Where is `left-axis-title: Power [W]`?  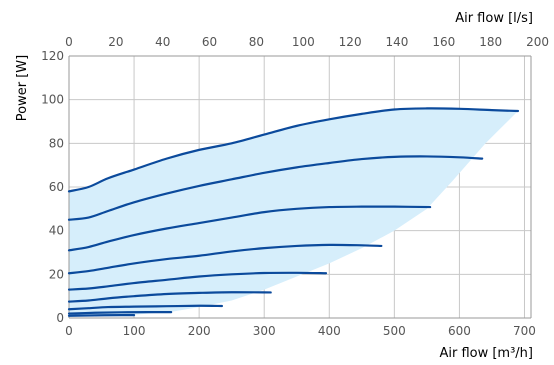 left-axis-title: Power [W] is located at coordinates (22, 88).